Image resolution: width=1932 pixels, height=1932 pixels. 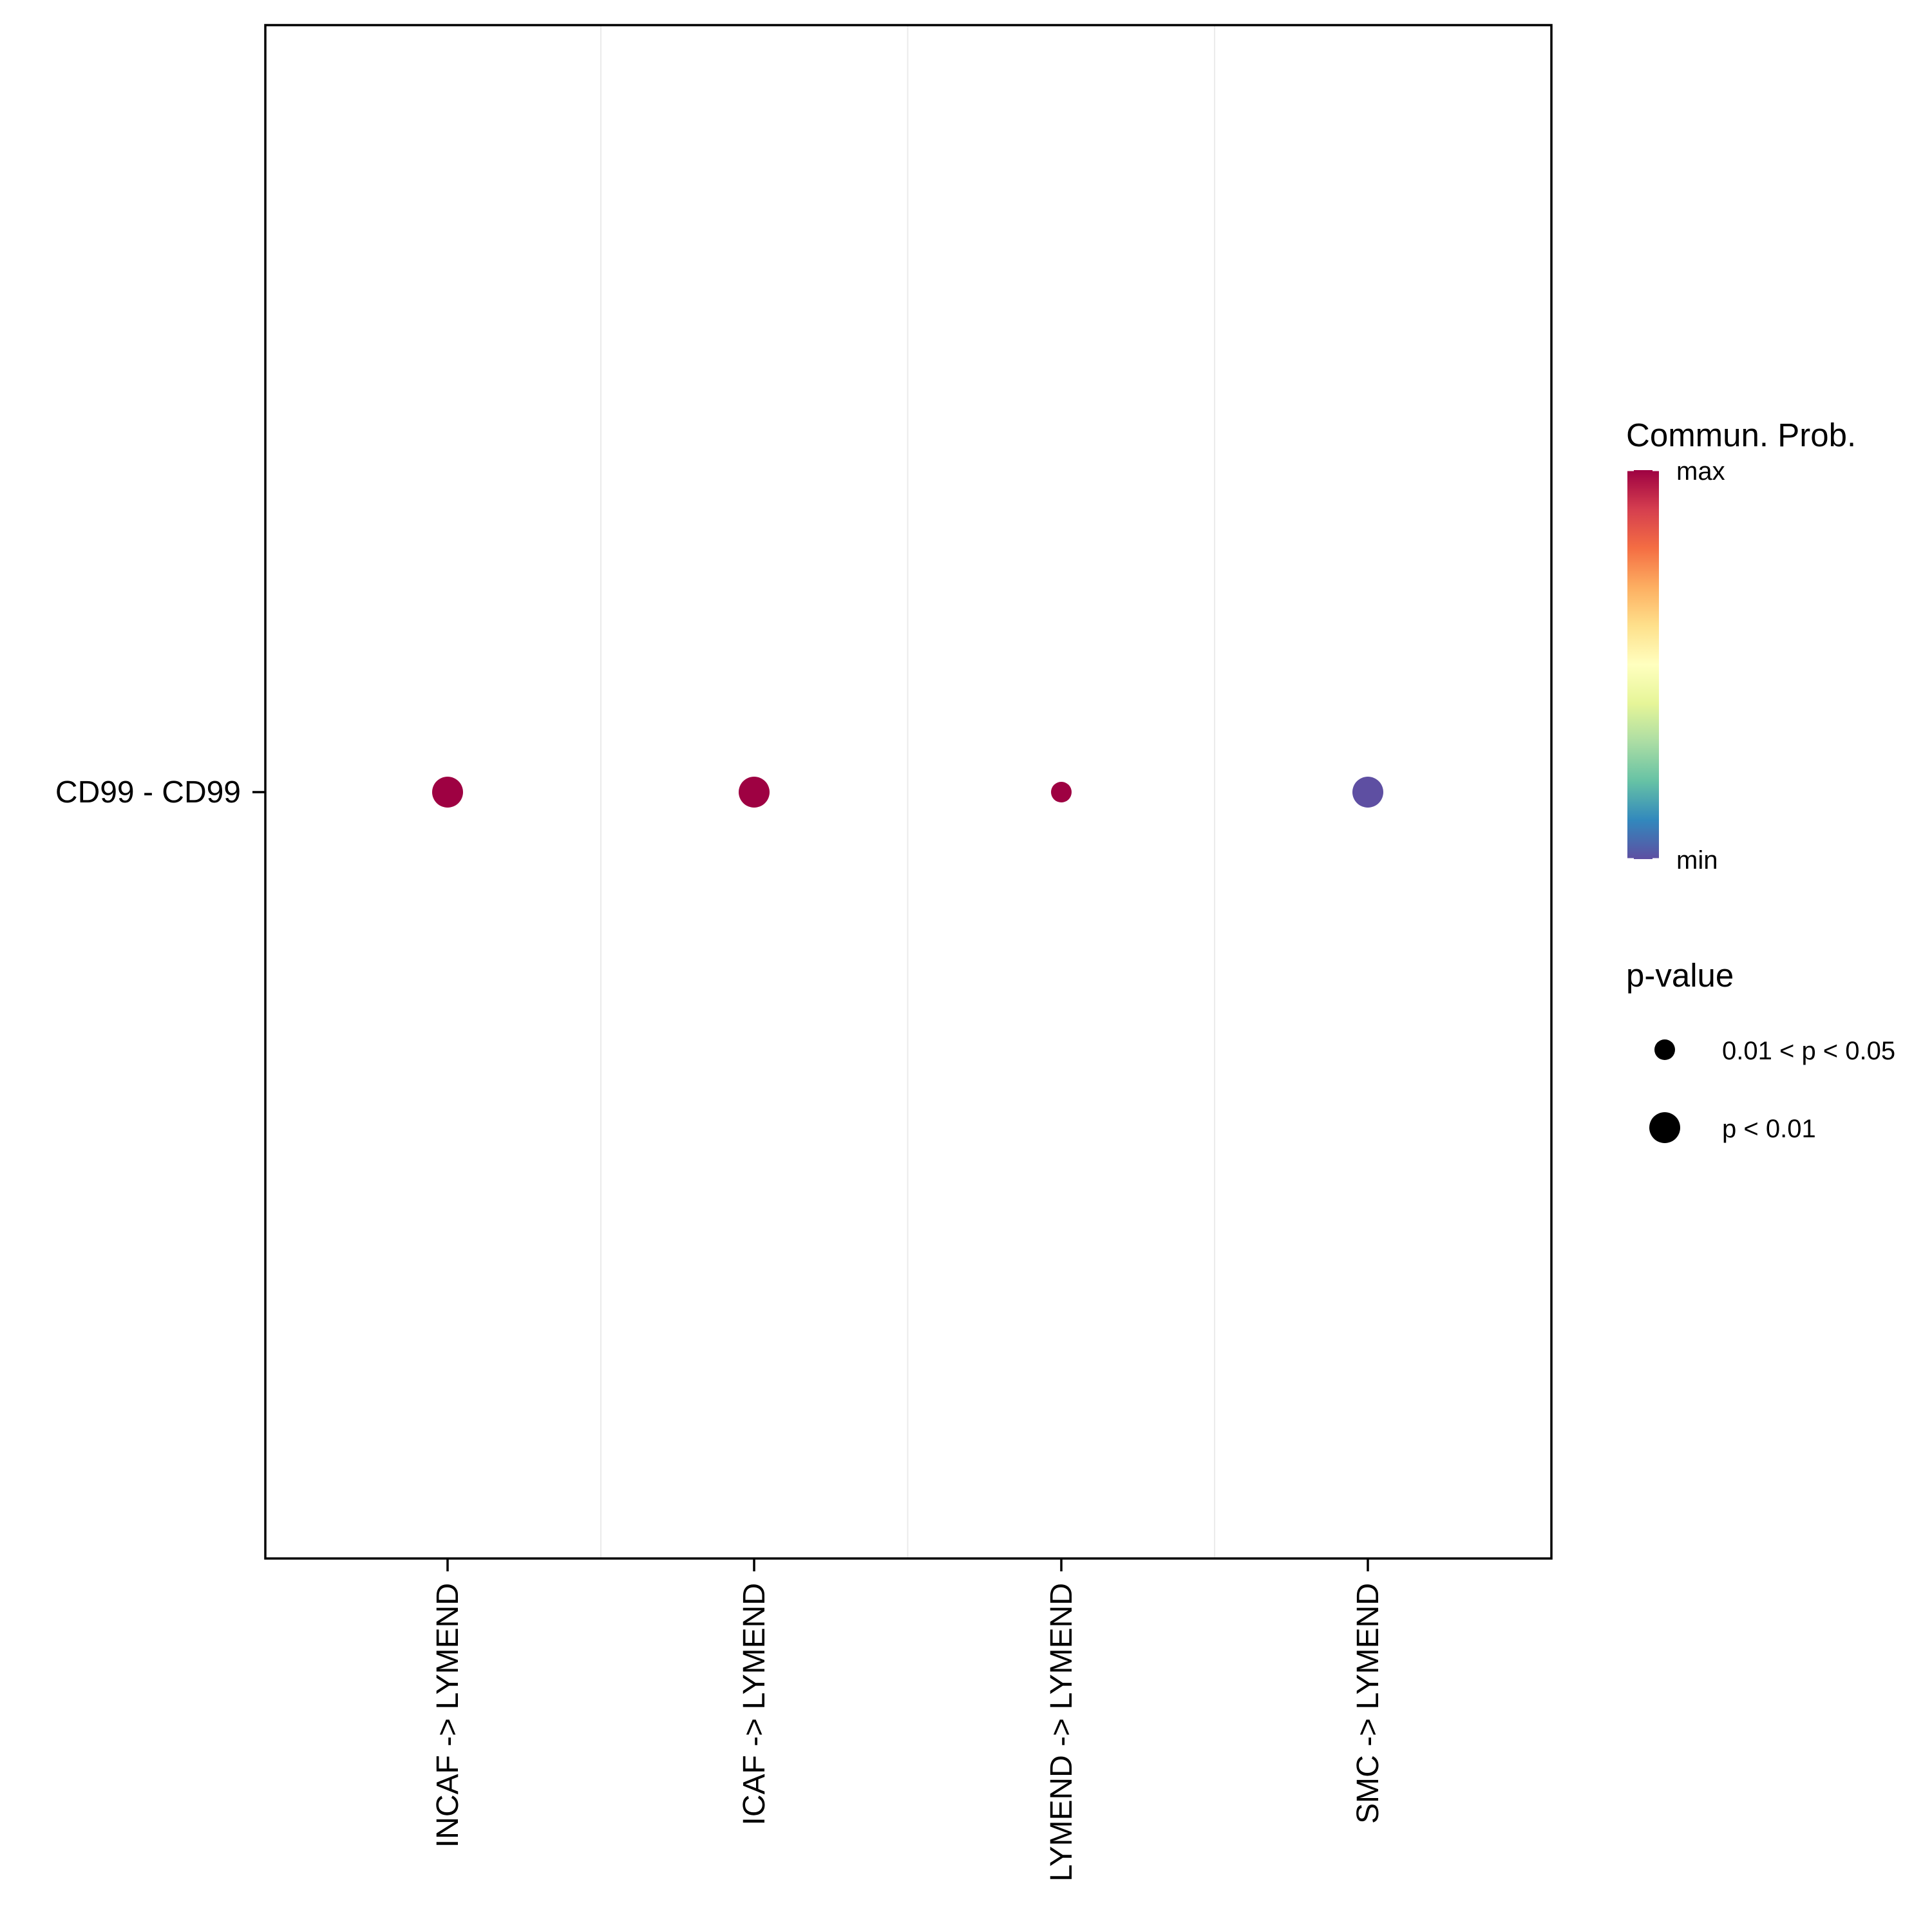 I want to click on x-tick-label: LYMEND -> LYMEND, so click(x=1062, y=1733).